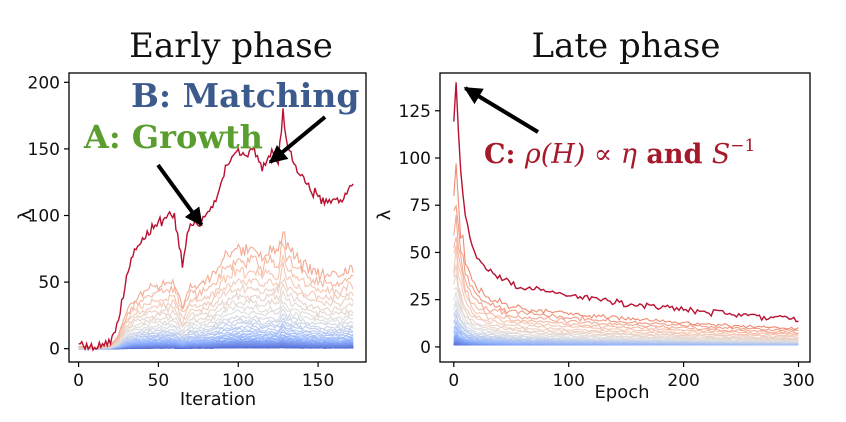 The width and height of the screenshot is (846, 422). Describe the element at coordinates (218, 399) in the screenshot. I see `early-phase-x-label: Iteration` at that location.